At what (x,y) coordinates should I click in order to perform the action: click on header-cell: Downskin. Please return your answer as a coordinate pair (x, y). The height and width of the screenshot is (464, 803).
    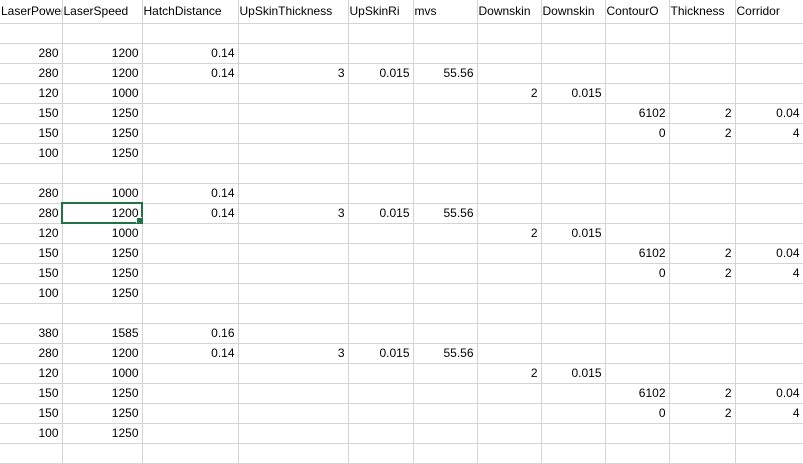
    Looking at the image, I should click on (509, 12).